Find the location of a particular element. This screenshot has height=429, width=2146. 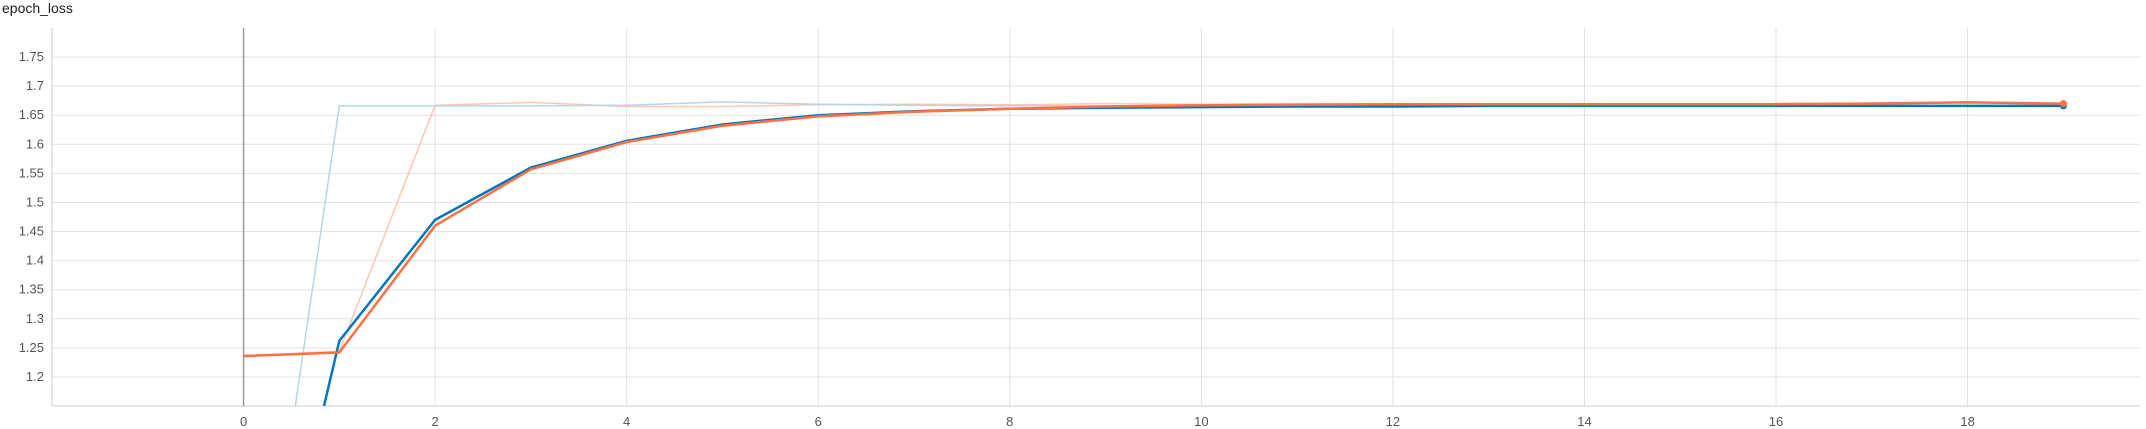

y-tick-label: 1.2 is located at coordinates (35, 376).